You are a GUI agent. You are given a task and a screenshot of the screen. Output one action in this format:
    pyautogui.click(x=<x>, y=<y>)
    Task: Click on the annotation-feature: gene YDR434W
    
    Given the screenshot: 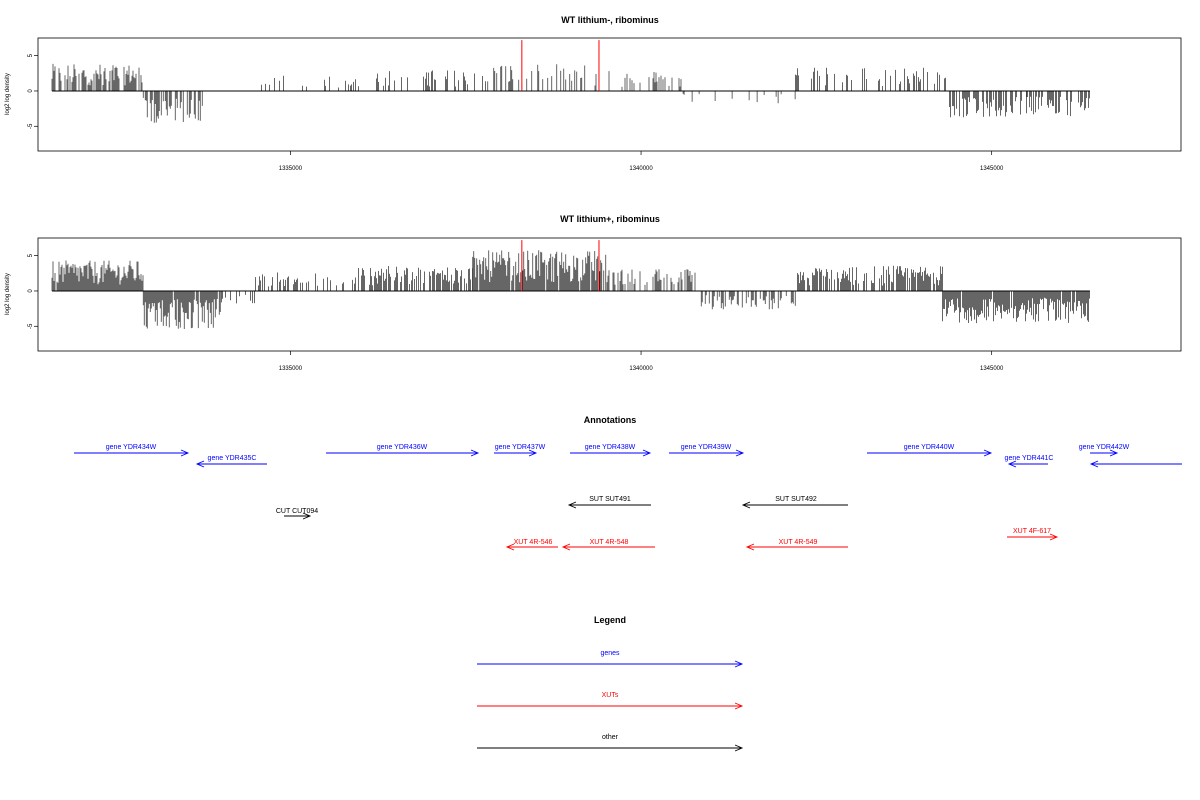 What is the action you would take?
    pyautogui.click(x=132, y=450)
    